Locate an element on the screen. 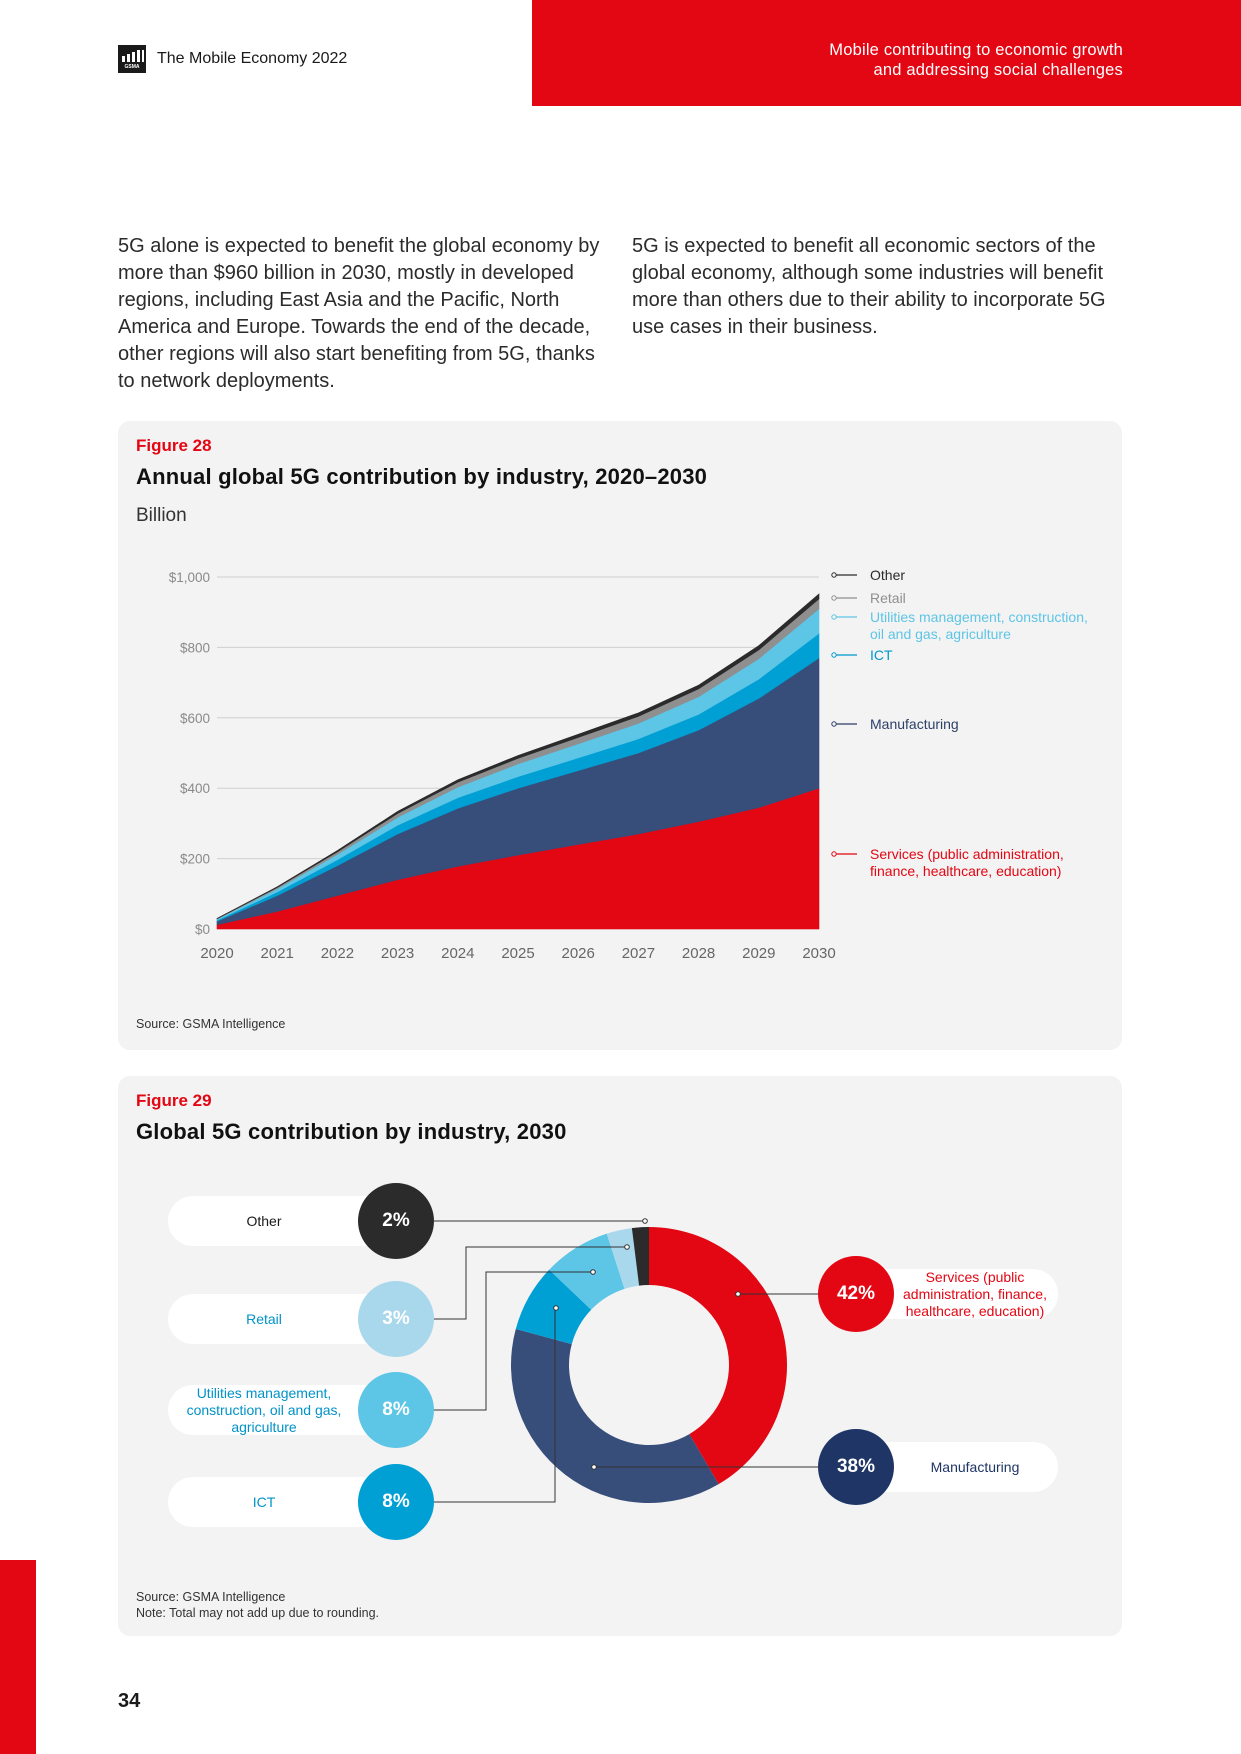 This screenshot has width=1241, height=1754. x-tick-label: 2025 is located at coordinates (517, 953).